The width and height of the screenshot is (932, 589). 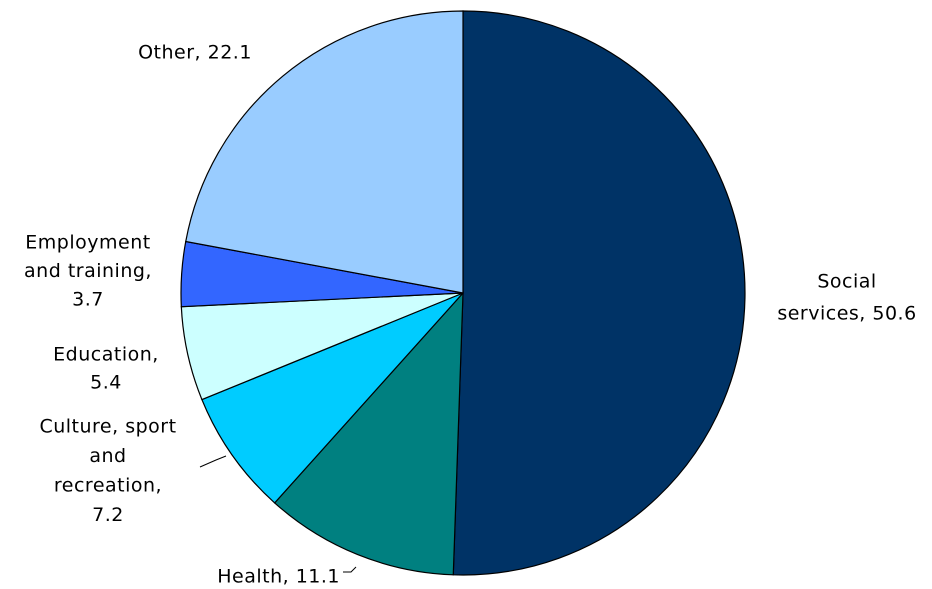 What do you see at coordinates (846, 314) in the screenshot?
I see `data-label: services, 50.6` at bounding box center [846, 314].